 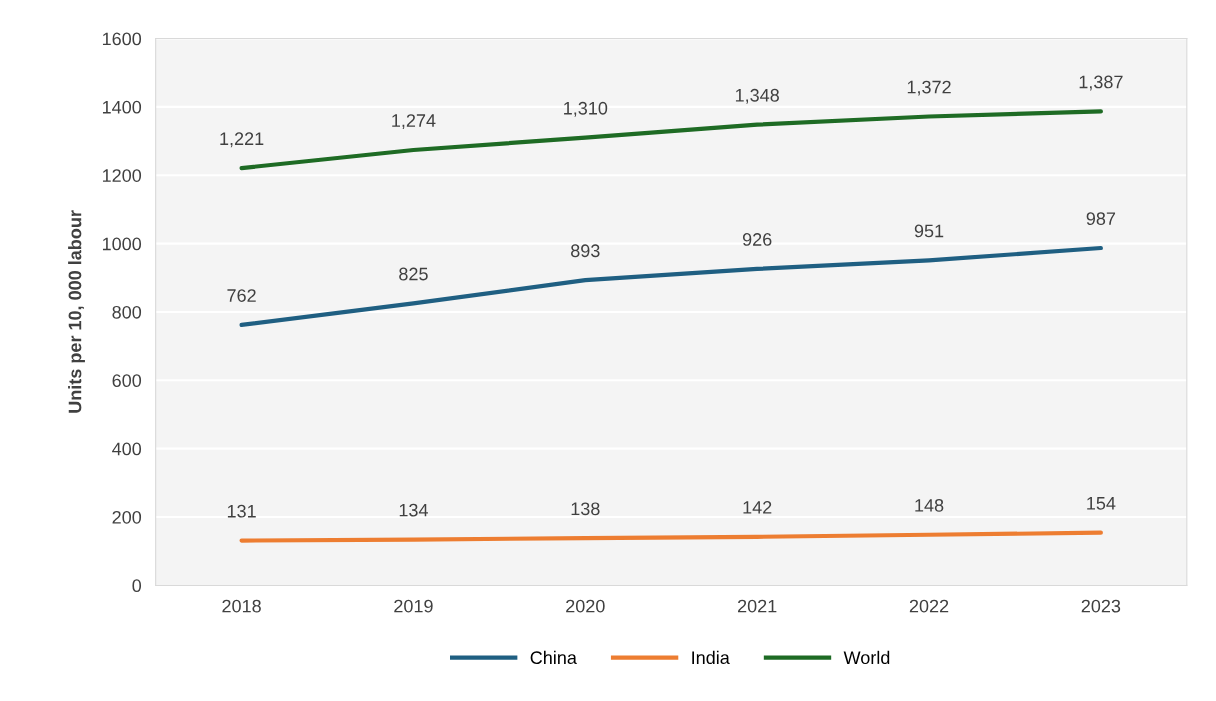 I want to click on x-tick-label: 2020, so click(x=585, y=606).